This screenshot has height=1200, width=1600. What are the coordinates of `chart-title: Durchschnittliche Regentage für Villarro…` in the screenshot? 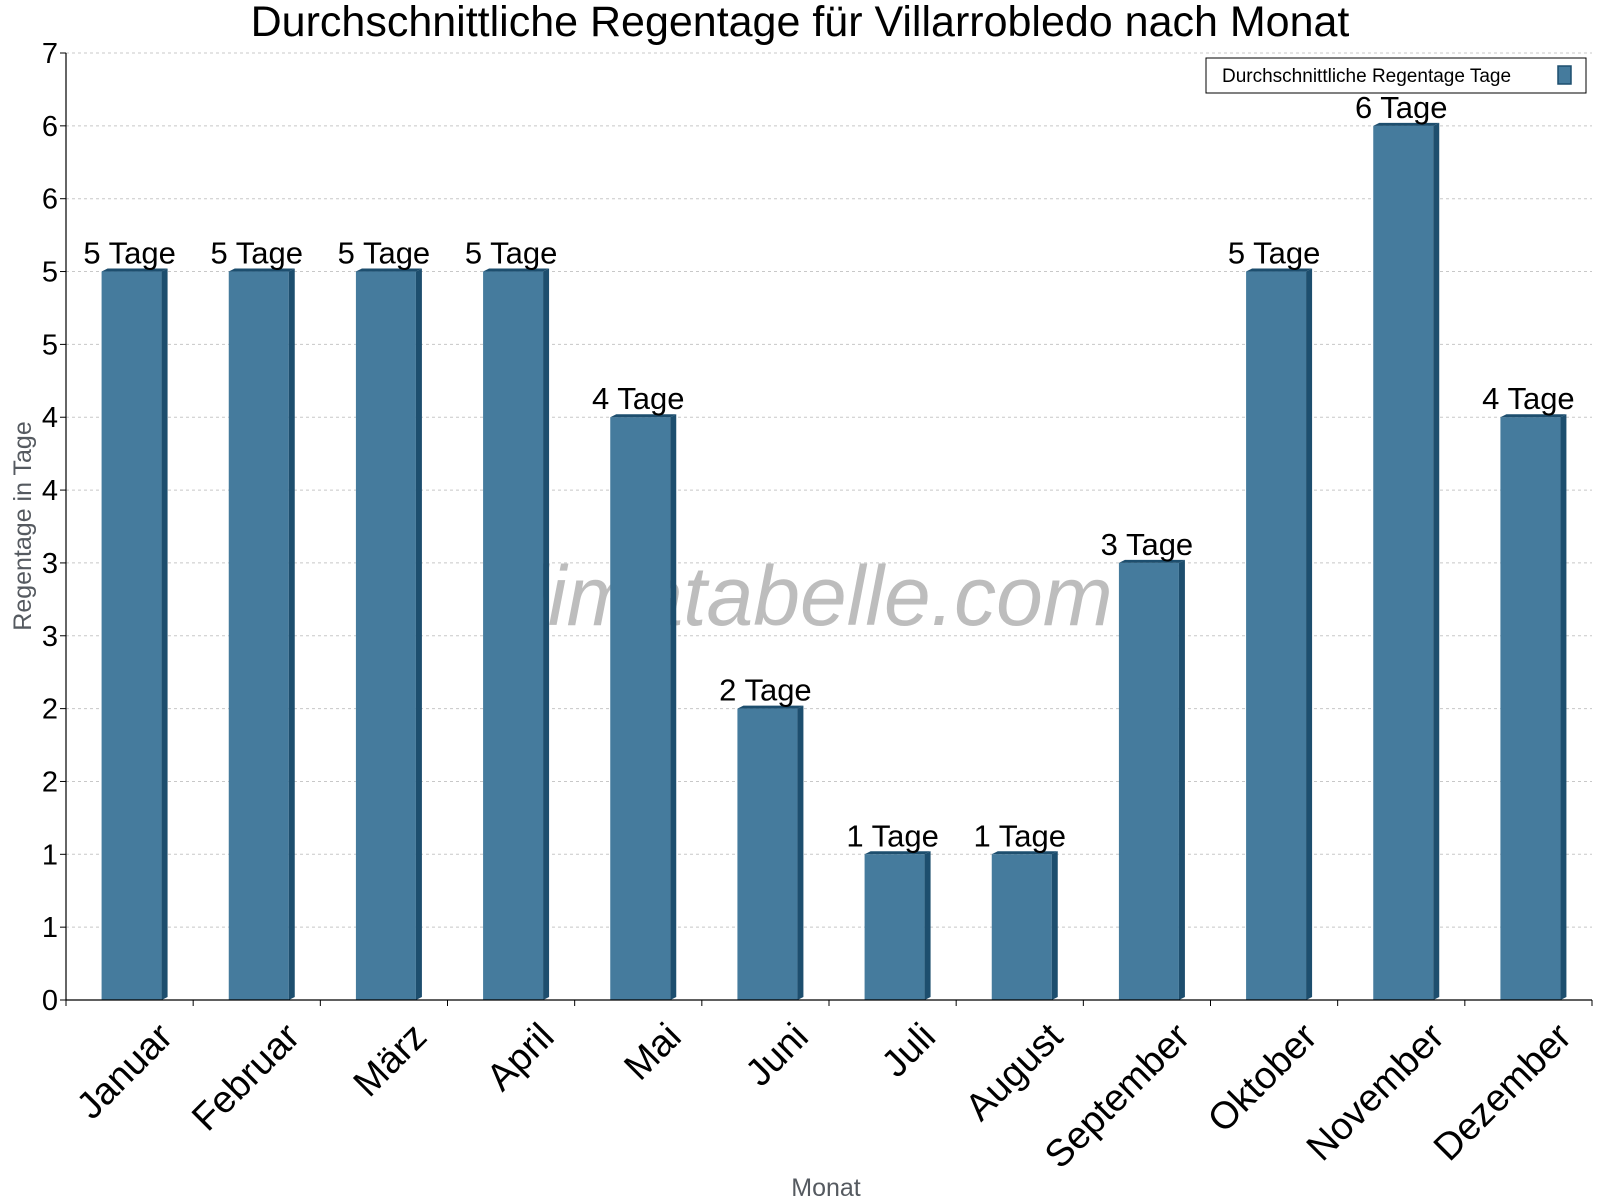 It's located at (800, 23).